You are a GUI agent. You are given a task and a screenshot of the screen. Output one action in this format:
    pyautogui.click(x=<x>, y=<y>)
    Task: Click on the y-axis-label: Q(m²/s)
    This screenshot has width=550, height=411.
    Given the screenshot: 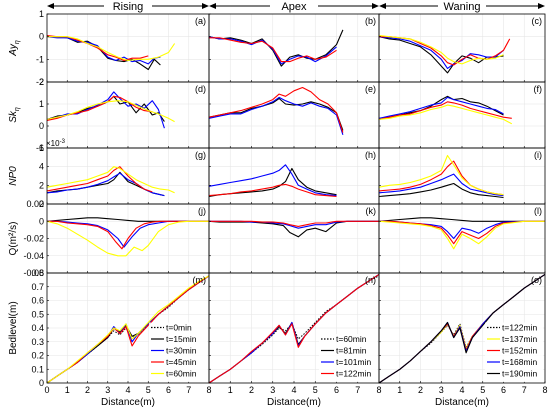 What is the action you would take?
    pyautogui.click(x=13, y=239)
    